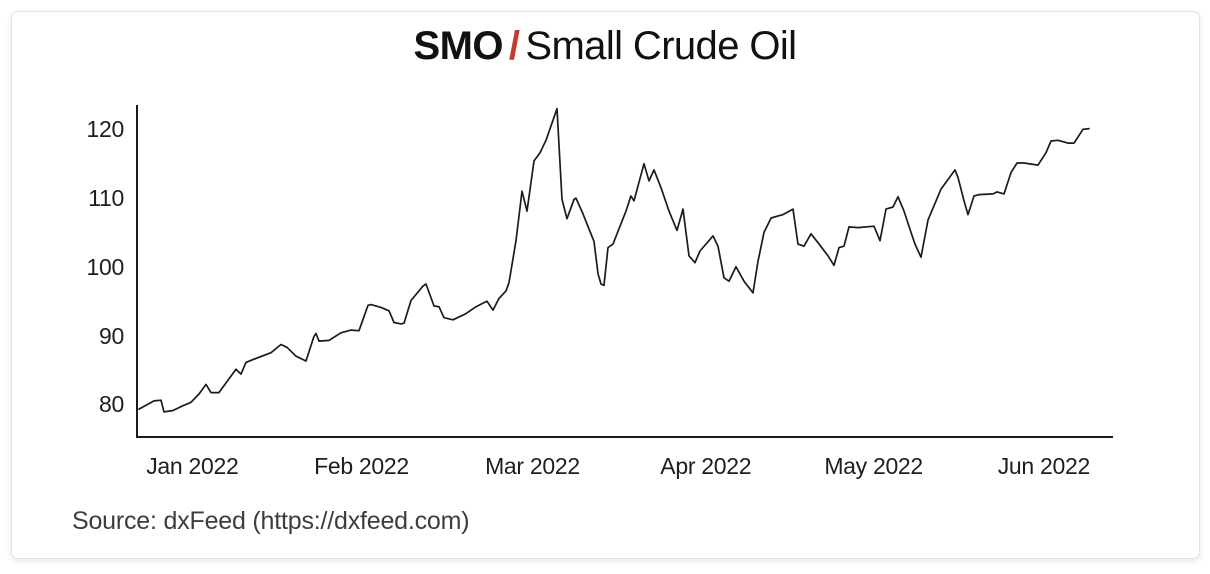  I want to click on x-axis-label-may-2022: May 2022, so click(873, 466).